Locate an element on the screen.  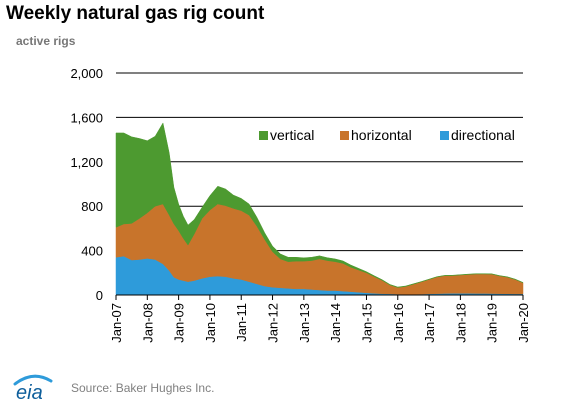
x-tick-label: Jan-20 is located at coordinates (523, 323).